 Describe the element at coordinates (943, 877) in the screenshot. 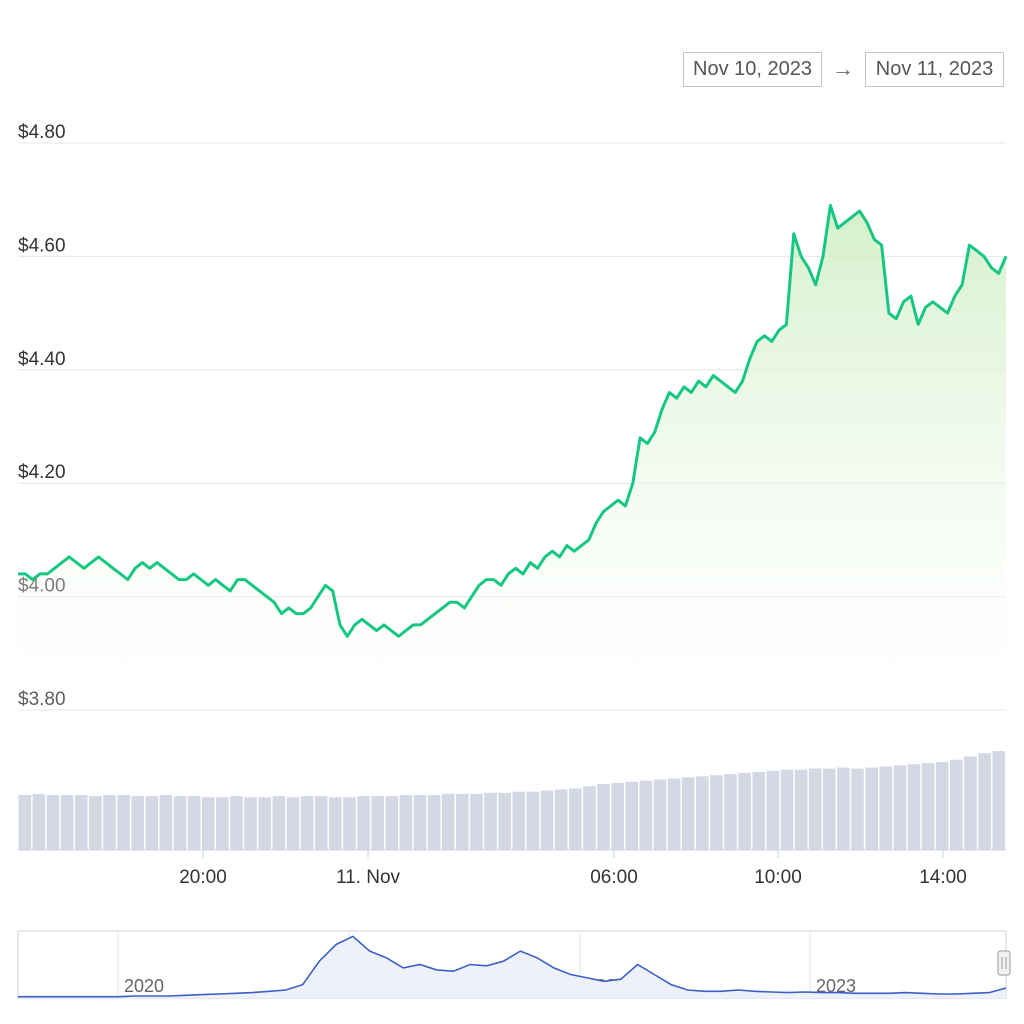

I see `x-tick-label: 14:00` at that location.